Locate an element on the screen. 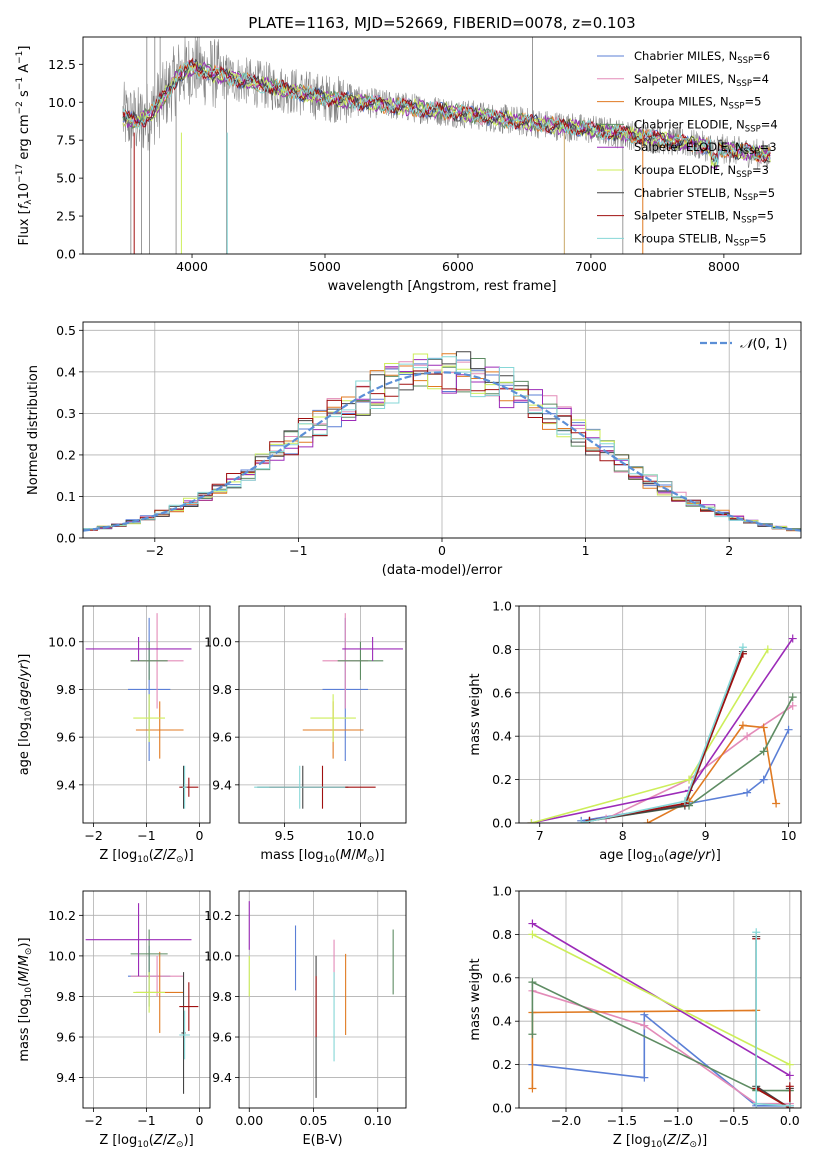 This screenshot has height=1170, width=819. x-tick-label: 0.0 is located at coordinates (790, 1120).